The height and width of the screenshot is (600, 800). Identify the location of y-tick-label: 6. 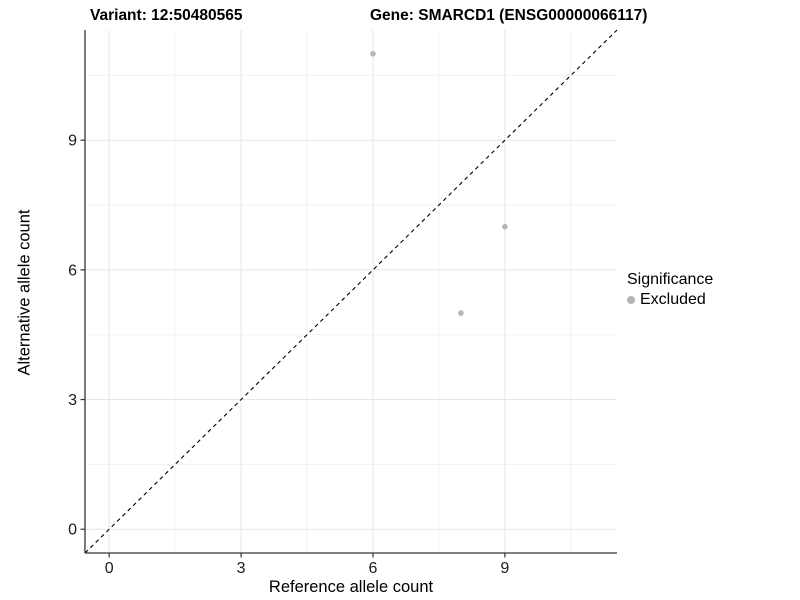
(72, 270).